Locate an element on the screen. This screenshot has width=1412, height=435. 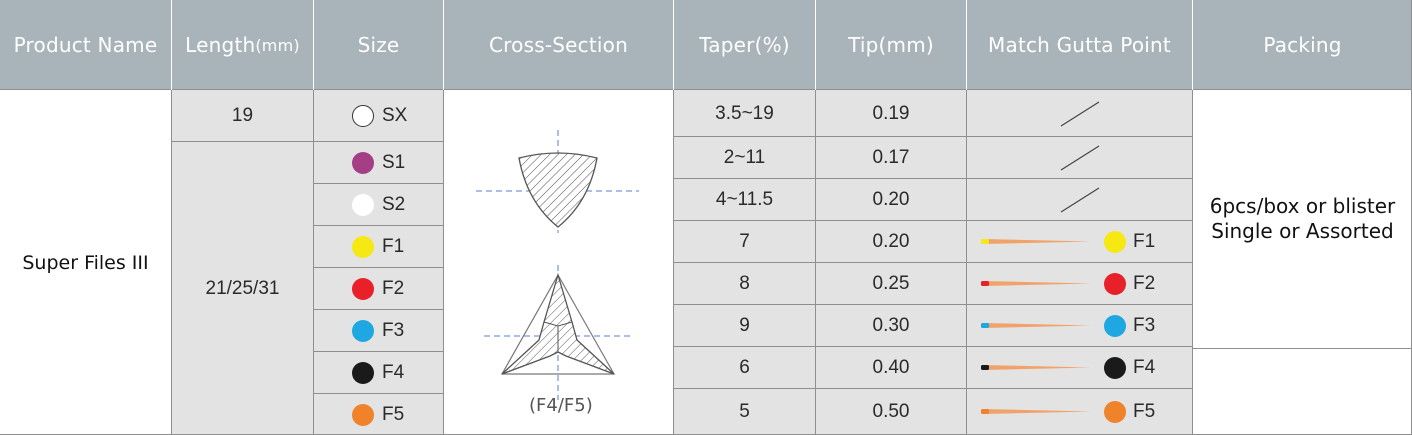
taper-cell: 4~11.5 is located at coordinates (744, 199).